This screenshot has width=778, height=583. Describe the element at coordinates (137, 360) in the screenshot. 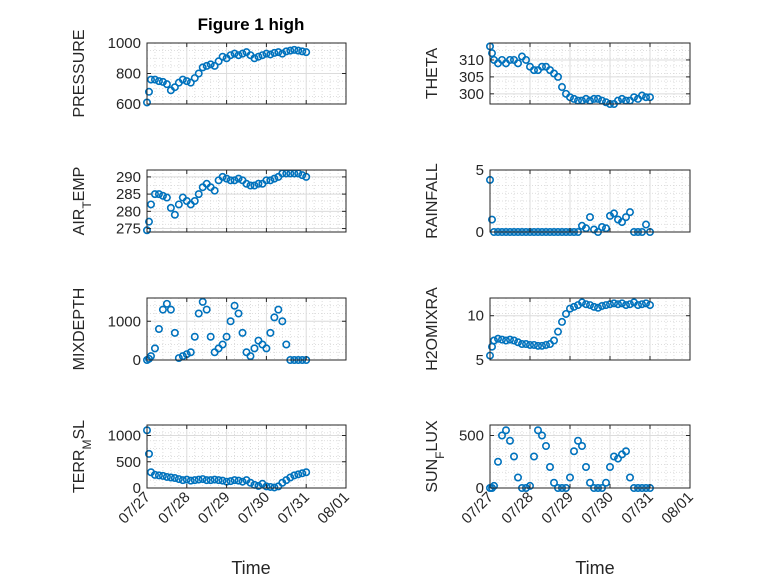

I see `y-tick-label: 0` at that location.